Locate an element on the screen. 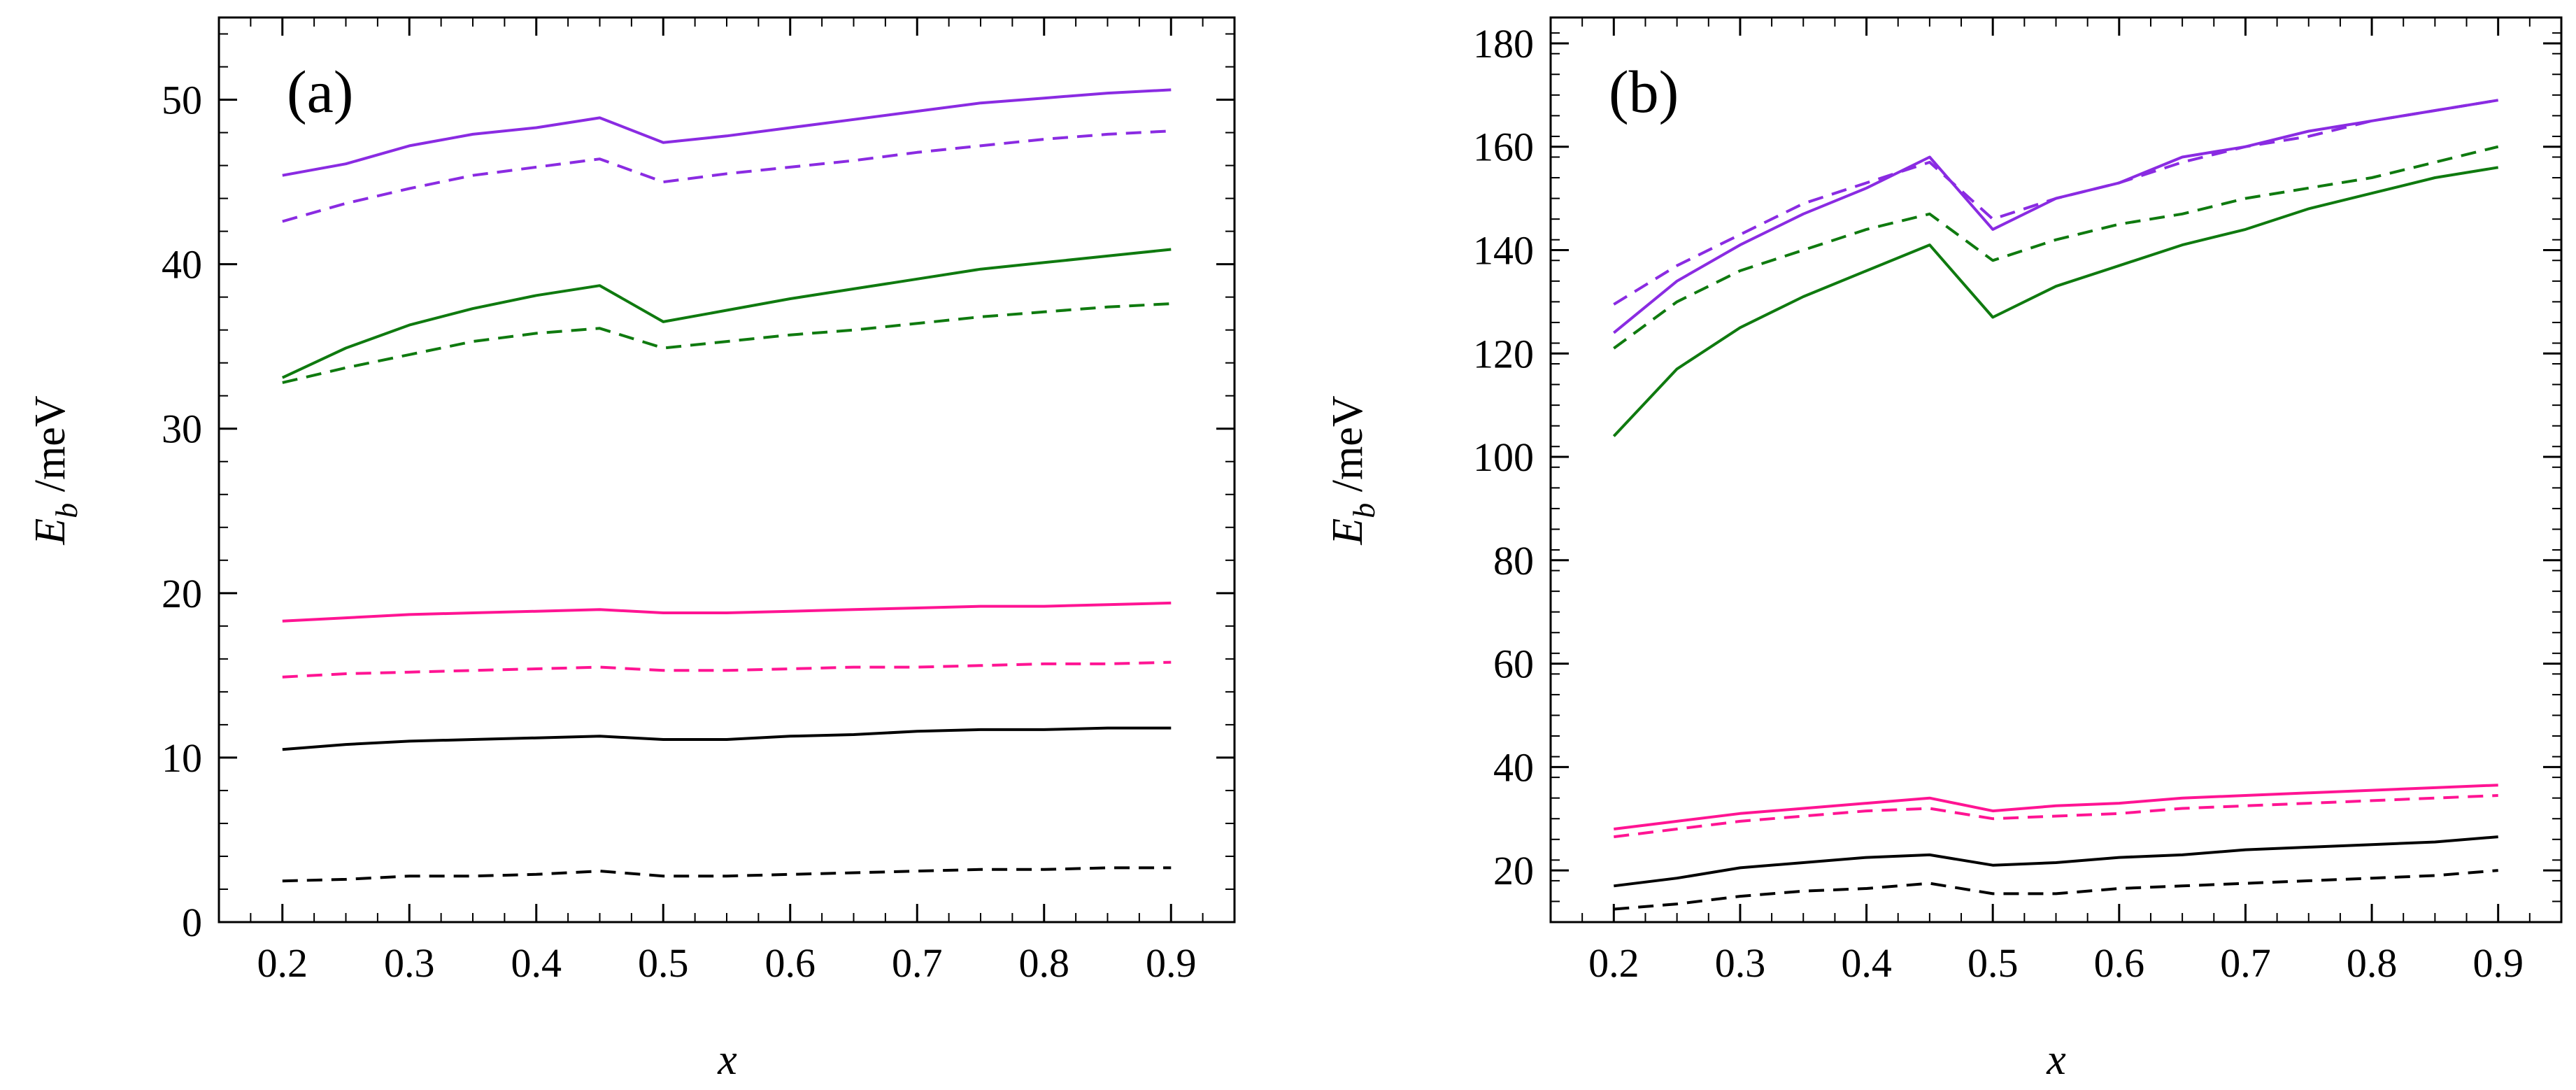  y-tick-label: 60 is located at coordinates (1513, 664).